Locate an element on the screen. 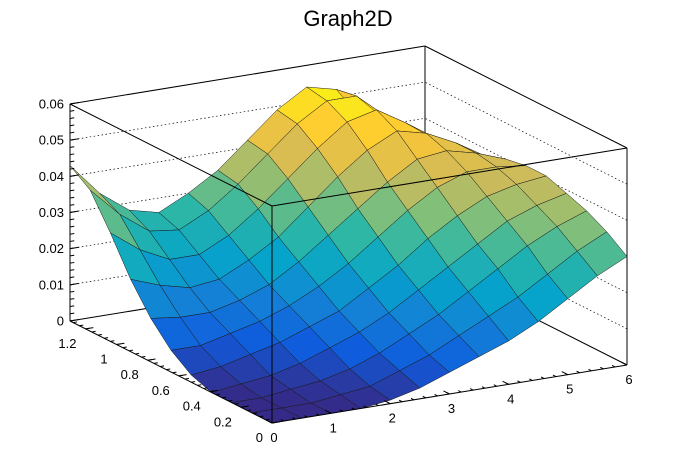 The width and height of the screenshot is (696, 472). grid-line-side-wall is located at coordinates (526, 133).